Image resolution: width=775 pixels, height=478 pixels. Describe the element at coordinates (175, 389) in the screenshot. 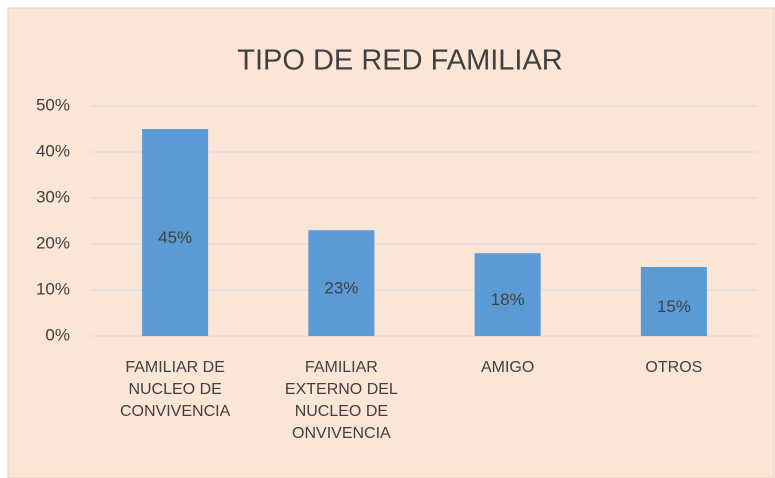

I see `x-tick-label: FAMILIAR DE NUCLEO DE CONVIVENCIA` at that location.